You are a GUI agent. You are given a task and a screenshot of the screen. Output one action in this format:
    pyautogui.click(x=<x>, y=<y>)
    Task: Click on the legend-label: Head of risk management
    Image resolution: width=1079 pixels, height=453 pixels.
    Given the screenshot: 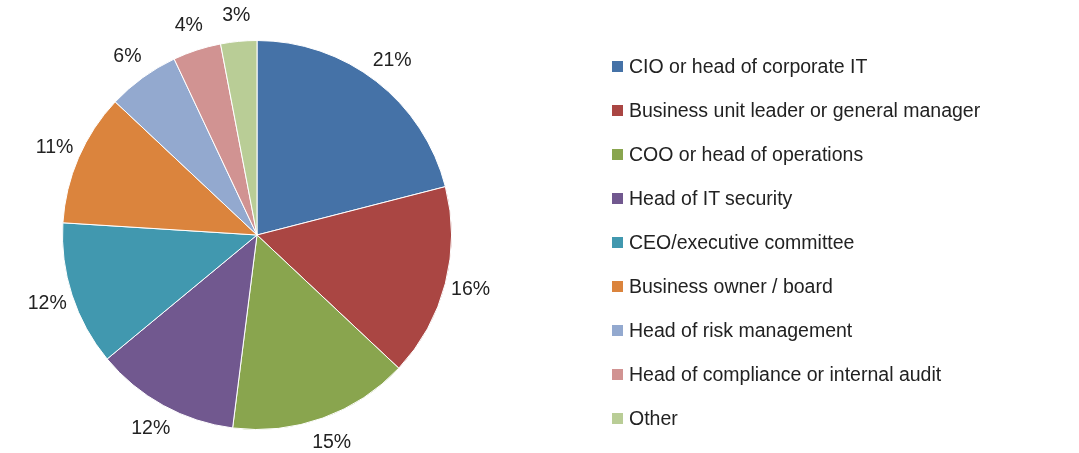 What is the action you would take?
    pyautogui.click(x=741, y=330)
    